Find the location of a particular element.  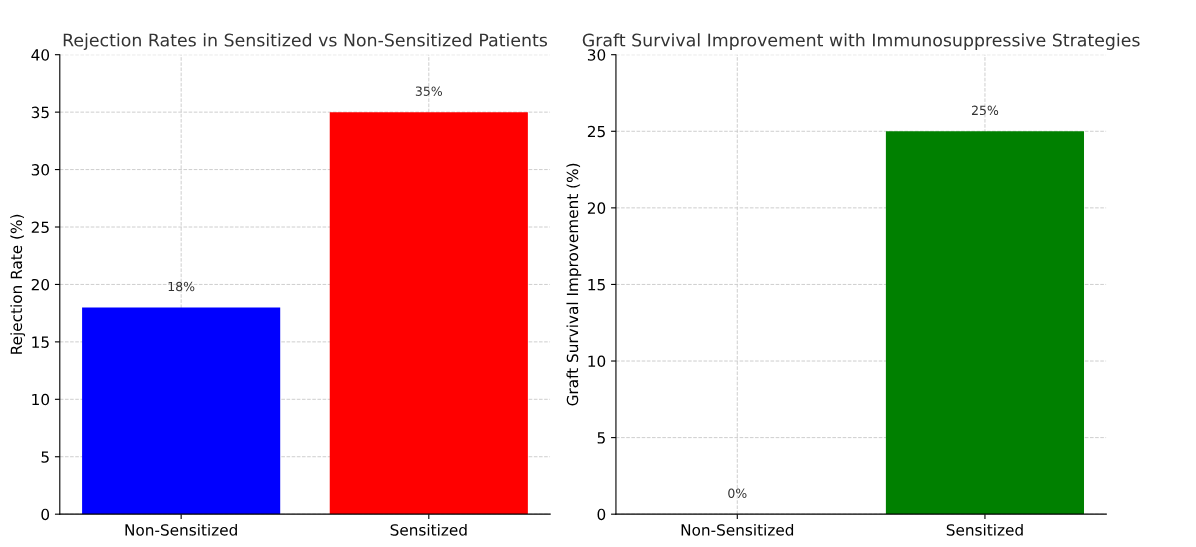

chart-title: Rejection Rates in Sensitized vs Non-Sensitized Patients is located at coordinates (305, 41).